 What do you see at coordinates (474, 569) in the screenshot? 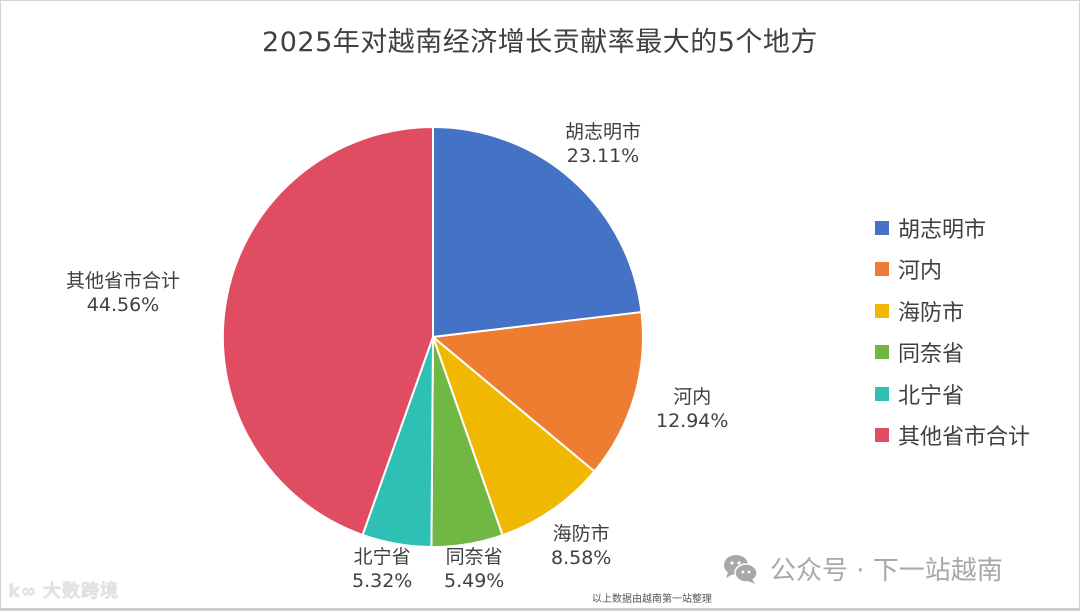
I see `data-label-dong-nai: 同奈省 5.49%` at bounding box center [474, 569].